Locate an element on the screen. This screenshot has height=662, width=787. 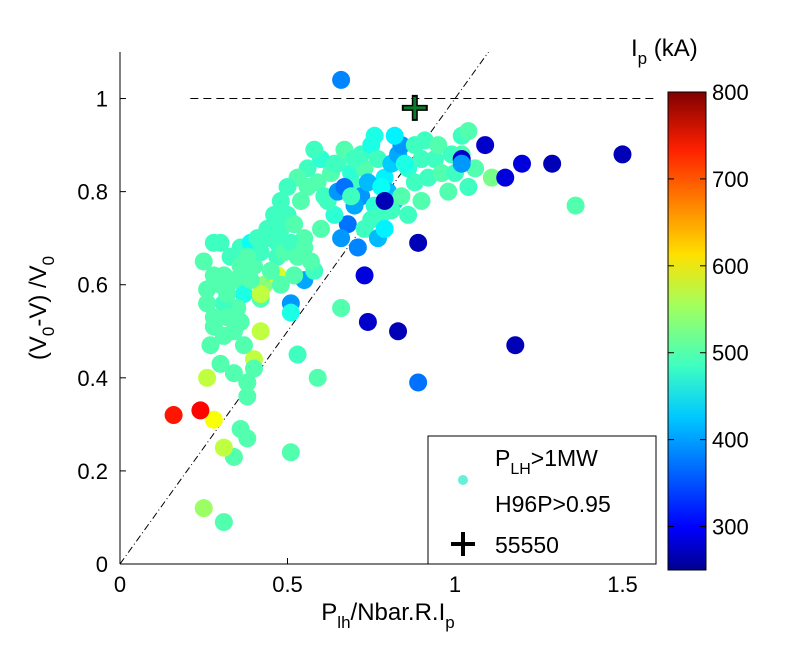
legend-marker-plus is located at coordinates (463, 544).